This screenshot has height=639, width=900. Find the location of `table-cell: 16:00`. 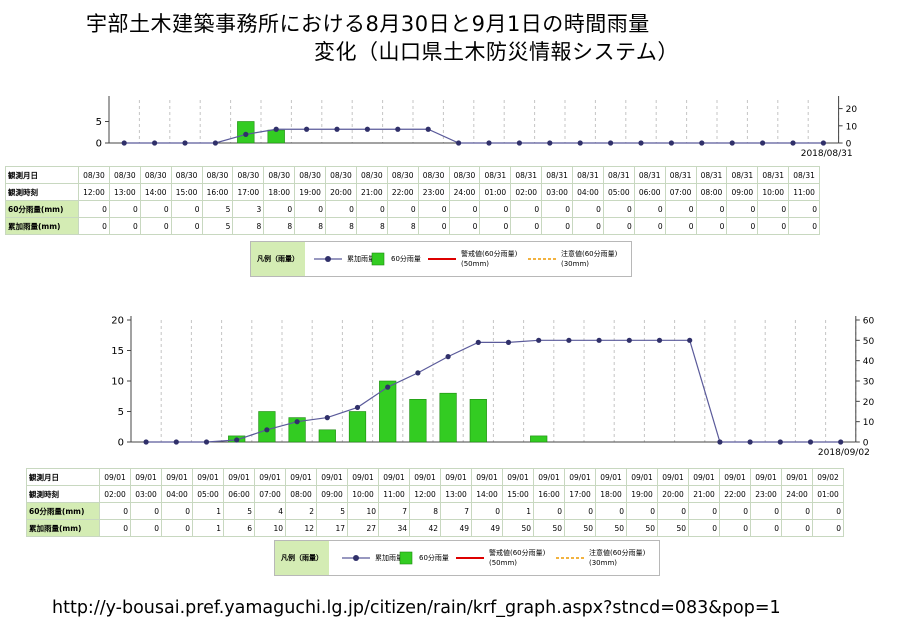

table-cell: 16:00 is located at coordinates (217, 192).